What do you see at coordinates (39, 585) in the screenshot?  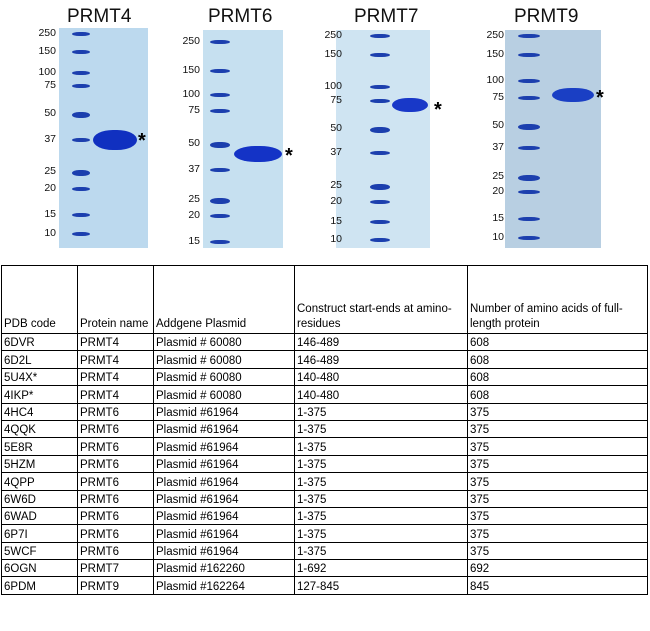 I see `pdb-code-cell: 6PDM` at bounding box center [39, 585].